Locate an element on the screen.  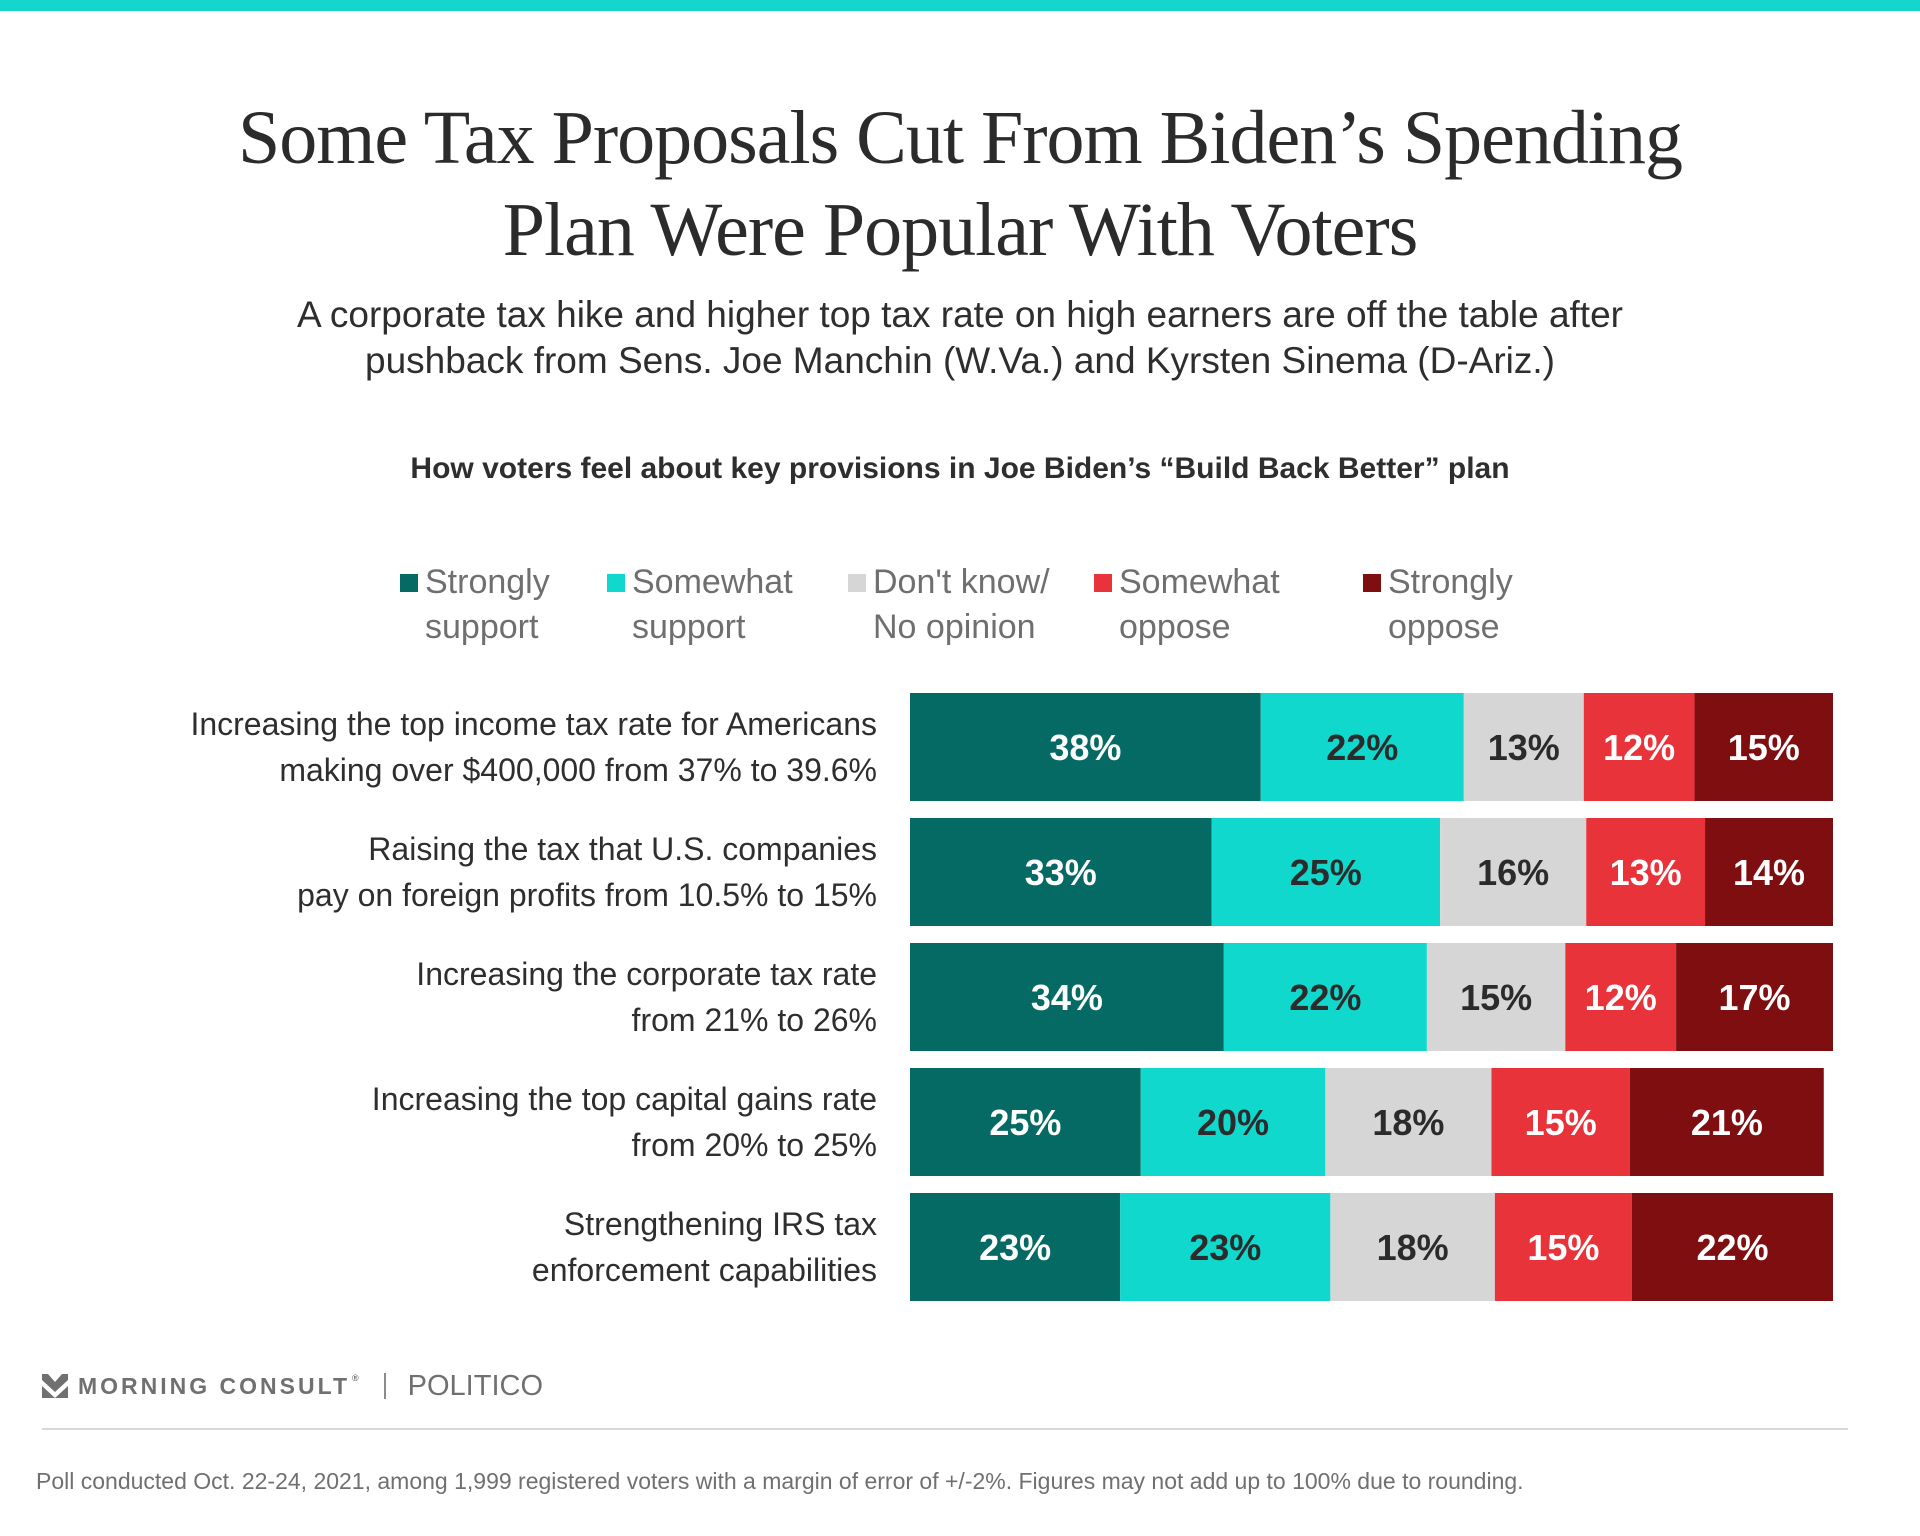
bar-value-label: 25% is located at coordinates (1326, 872).